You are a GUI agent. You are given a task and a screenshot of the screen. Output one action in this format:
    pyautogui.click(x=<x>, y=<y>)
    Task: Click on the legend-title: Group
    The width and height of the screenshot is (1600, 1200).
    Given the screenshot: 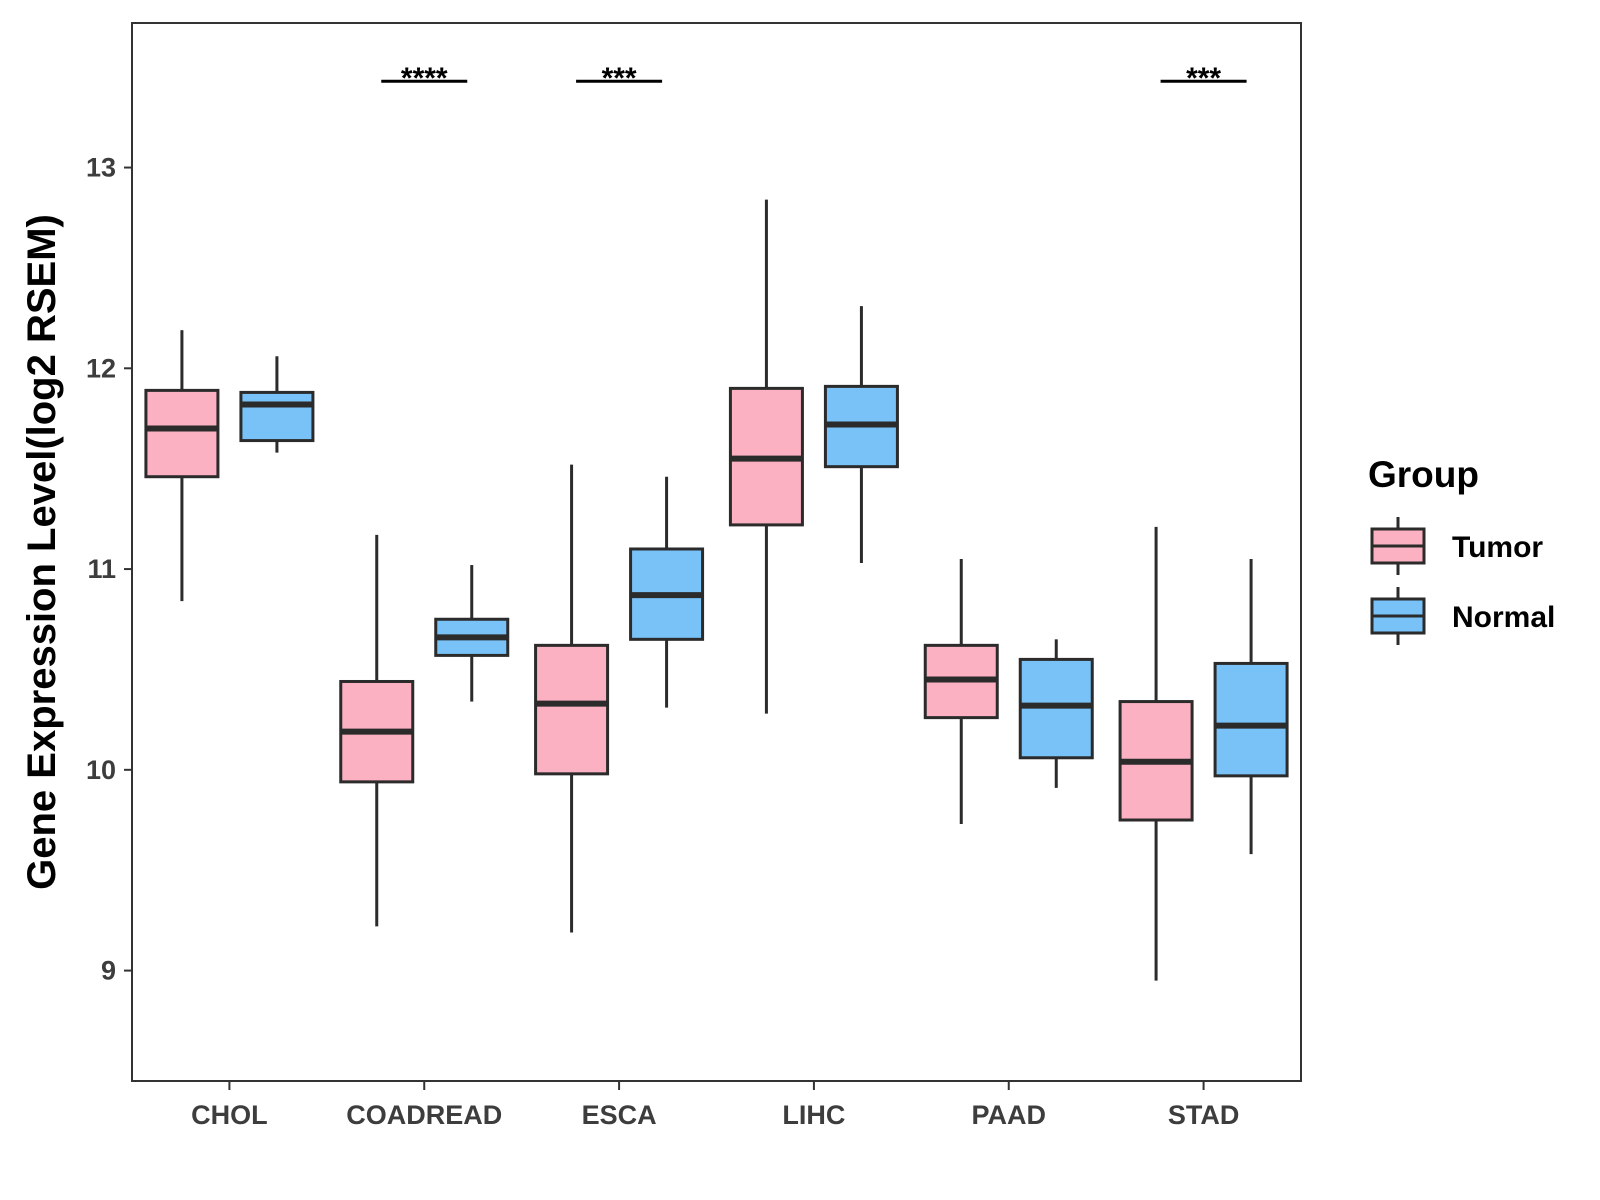 What is the action you would take?
    pyautogui.click(x=1423, y=474)
    